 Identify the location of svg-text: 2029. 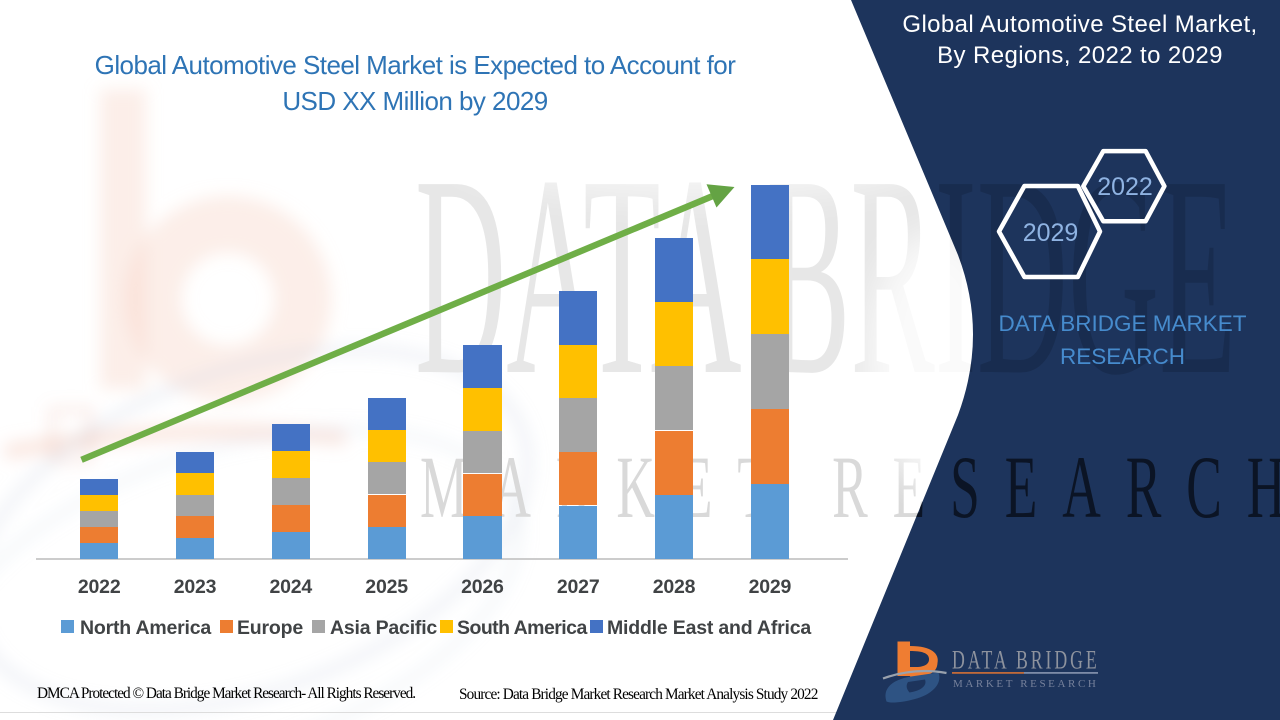
(1051, 233).